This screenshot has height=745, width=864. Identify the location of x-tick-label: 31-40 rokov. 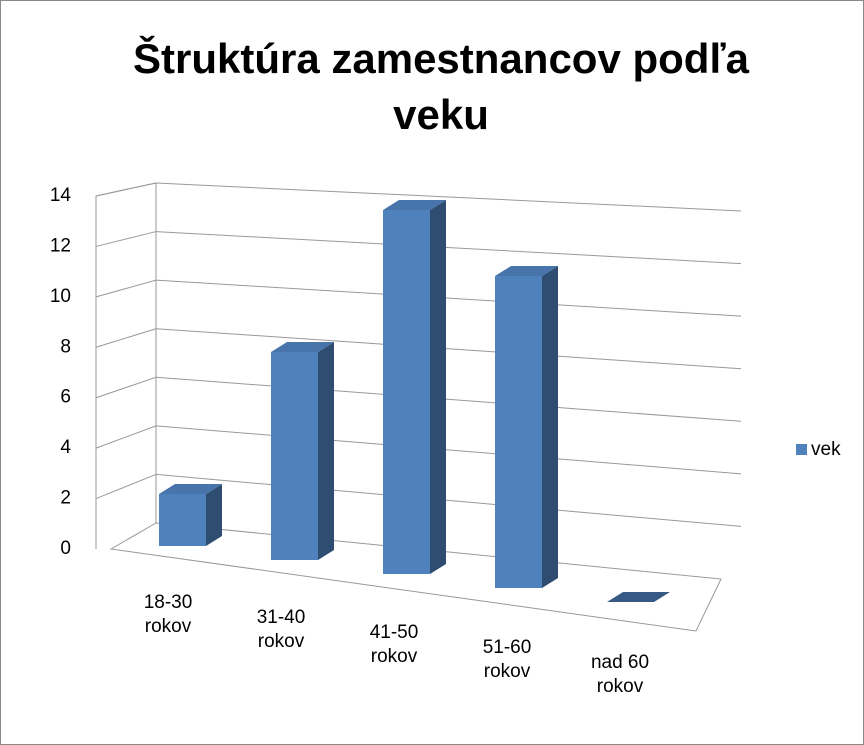
(281, 629).